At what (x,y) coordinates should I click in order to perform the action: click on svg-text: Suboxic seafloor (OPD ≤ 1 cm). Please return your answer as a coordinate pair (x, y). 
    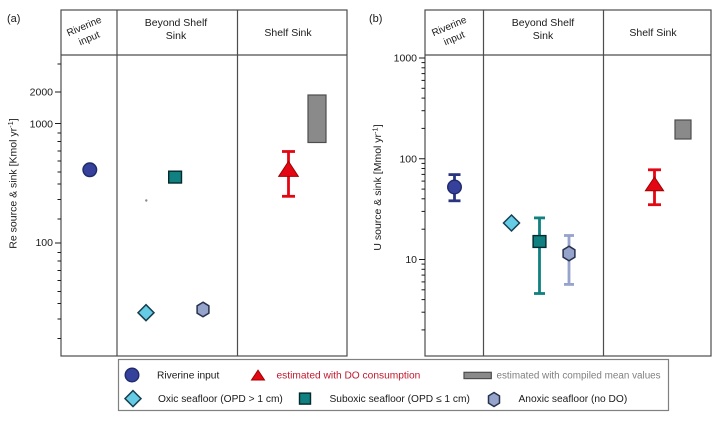
    Looking at the image, I should click on (400, 399).